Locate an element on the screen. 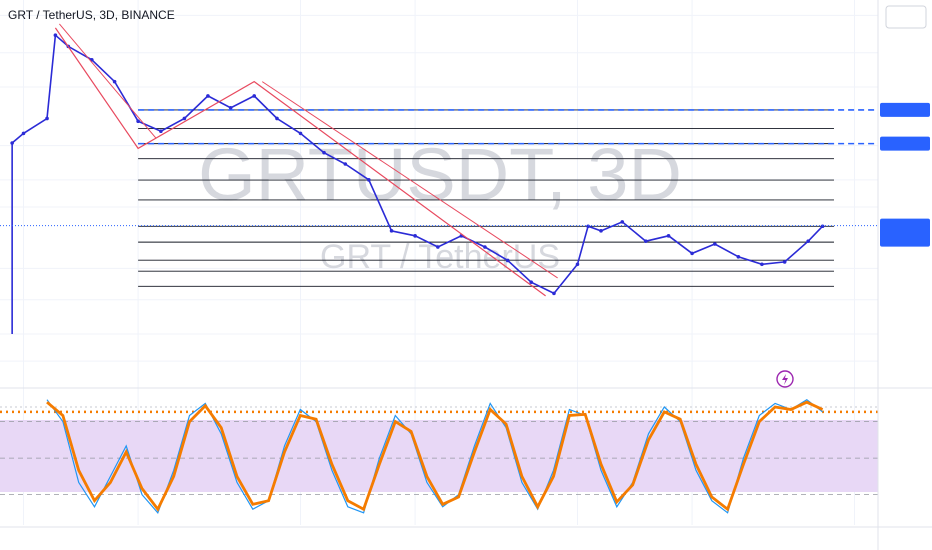  currency-box is located at coordinates (906, 17).